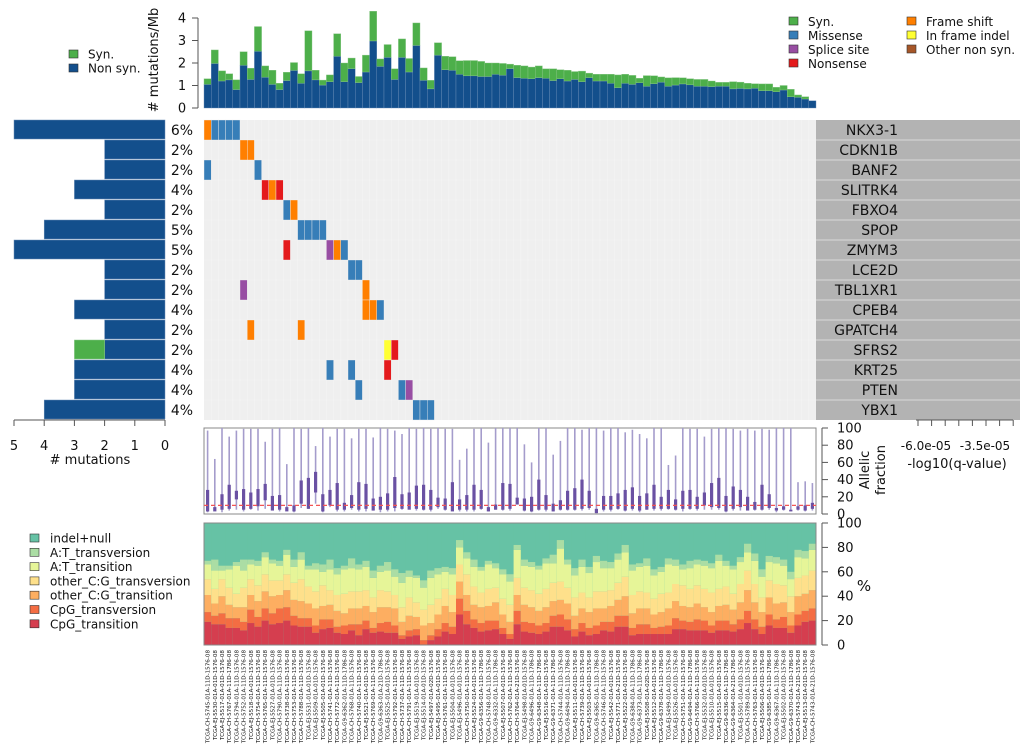  I want to click on gene-percent-label: 4%, so click(182, 191).